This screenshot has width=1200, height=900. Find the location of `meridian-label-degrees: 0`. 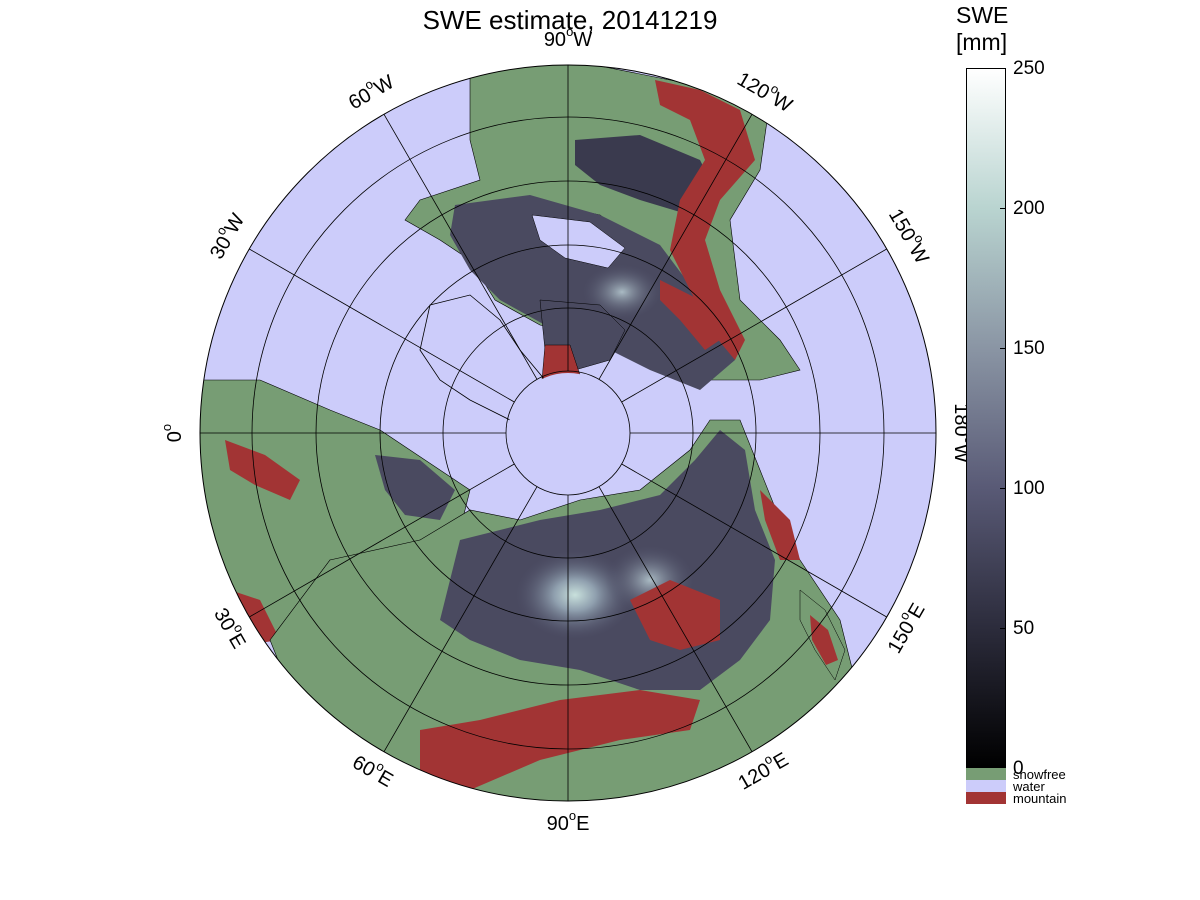

meridian-label-degrees: 0 is located at coordinates (175, 436).